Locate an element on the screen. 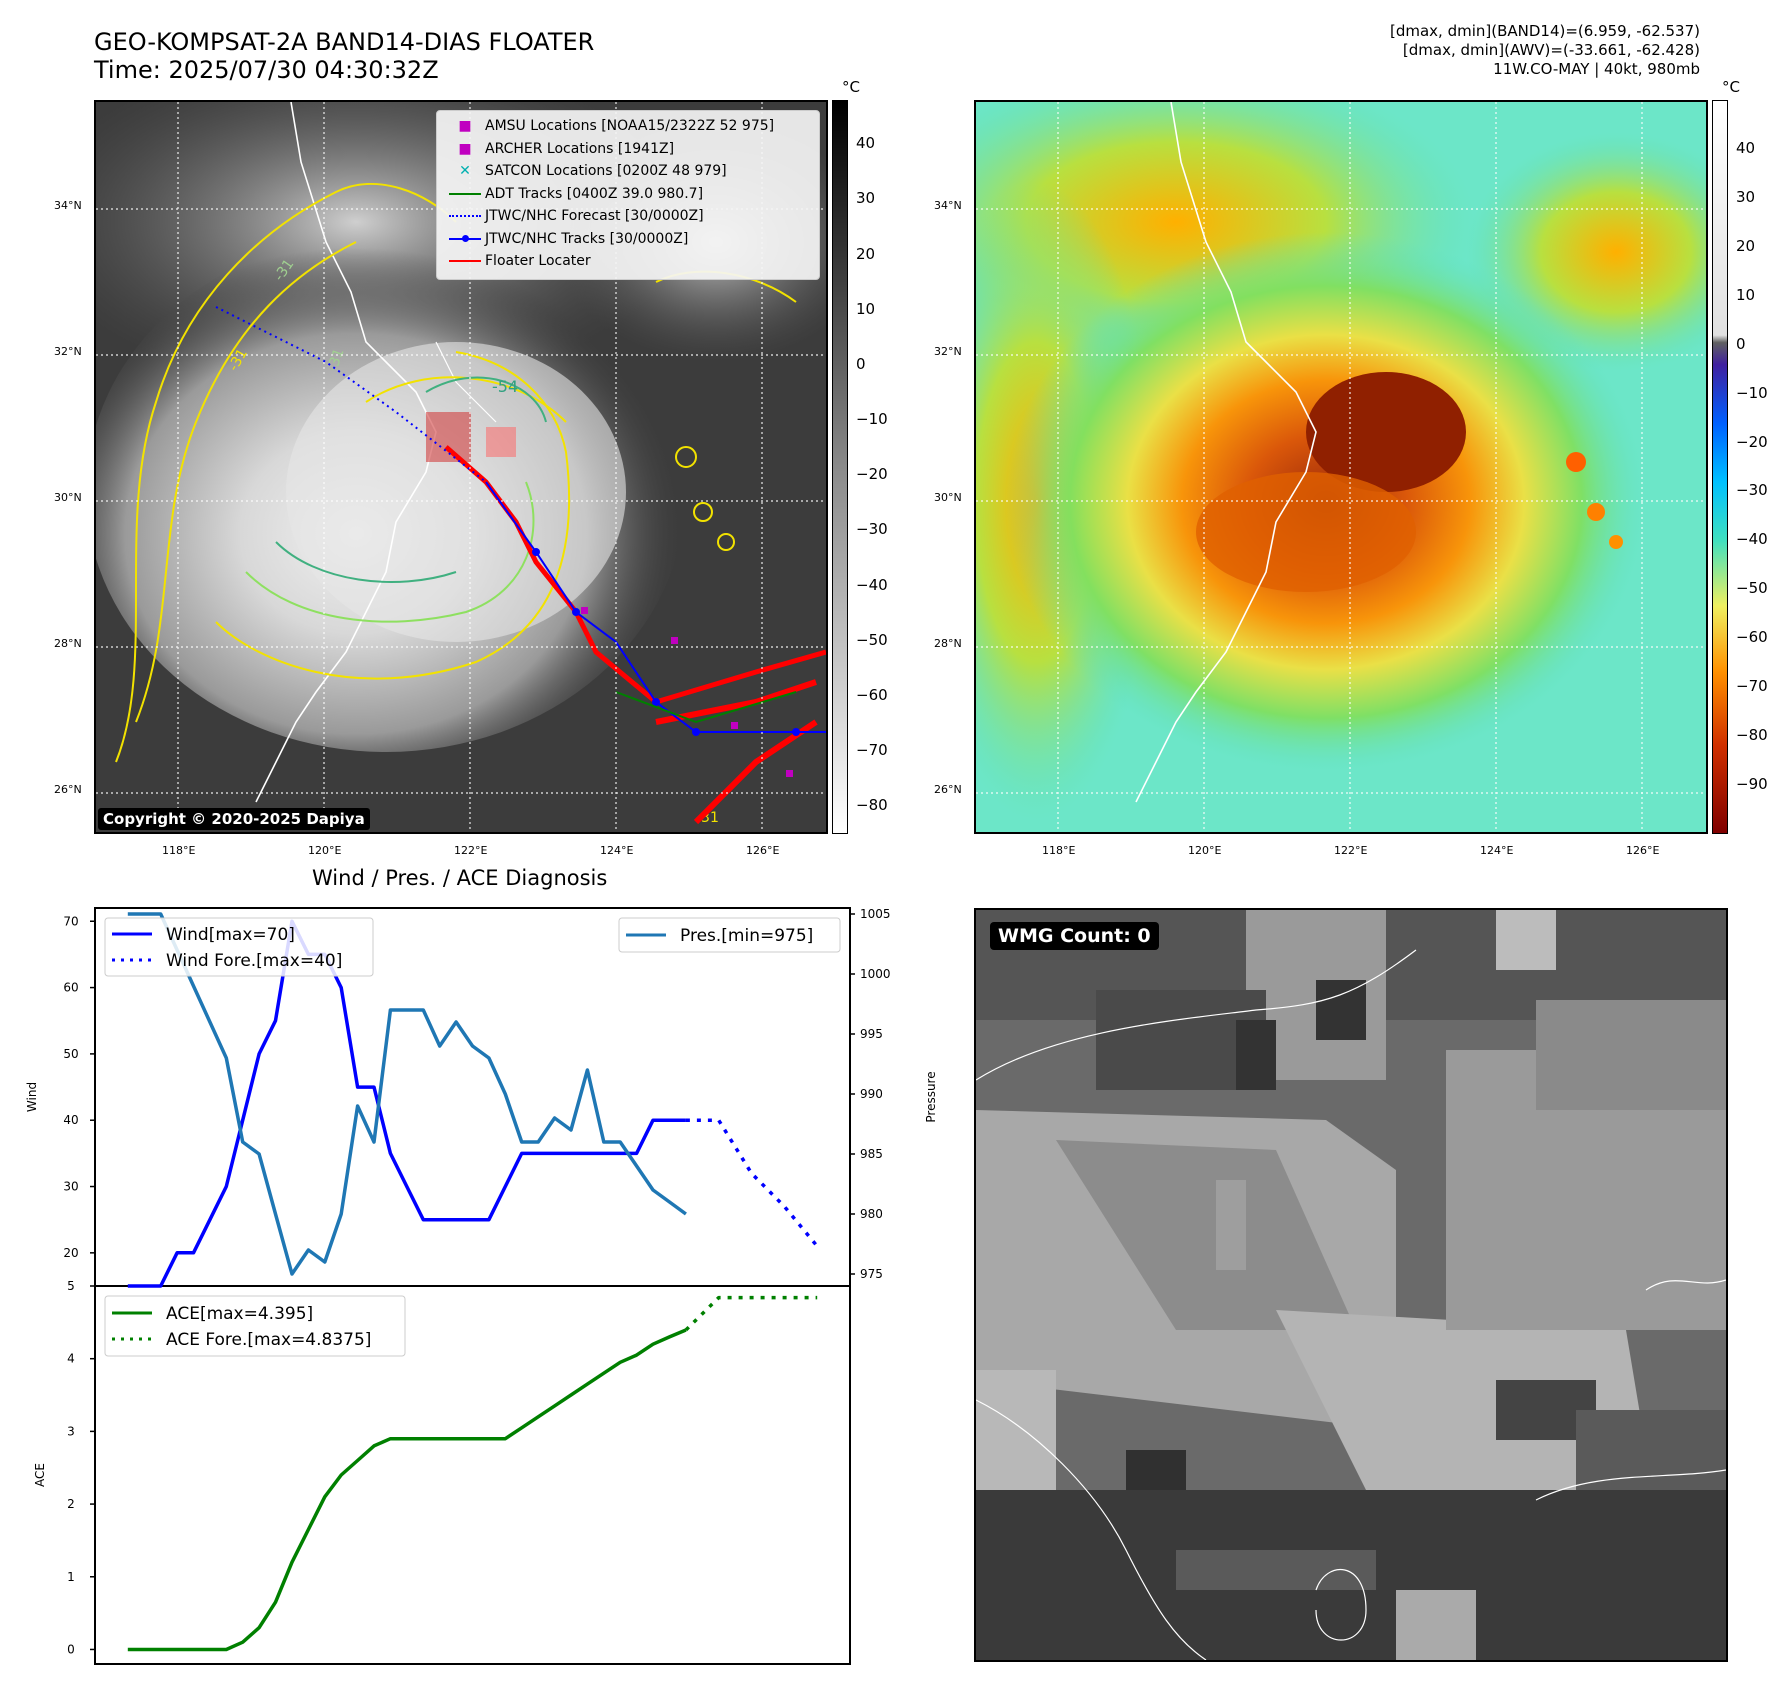  cbar-tick-label: 20 is located at coordinates (1746, 245).